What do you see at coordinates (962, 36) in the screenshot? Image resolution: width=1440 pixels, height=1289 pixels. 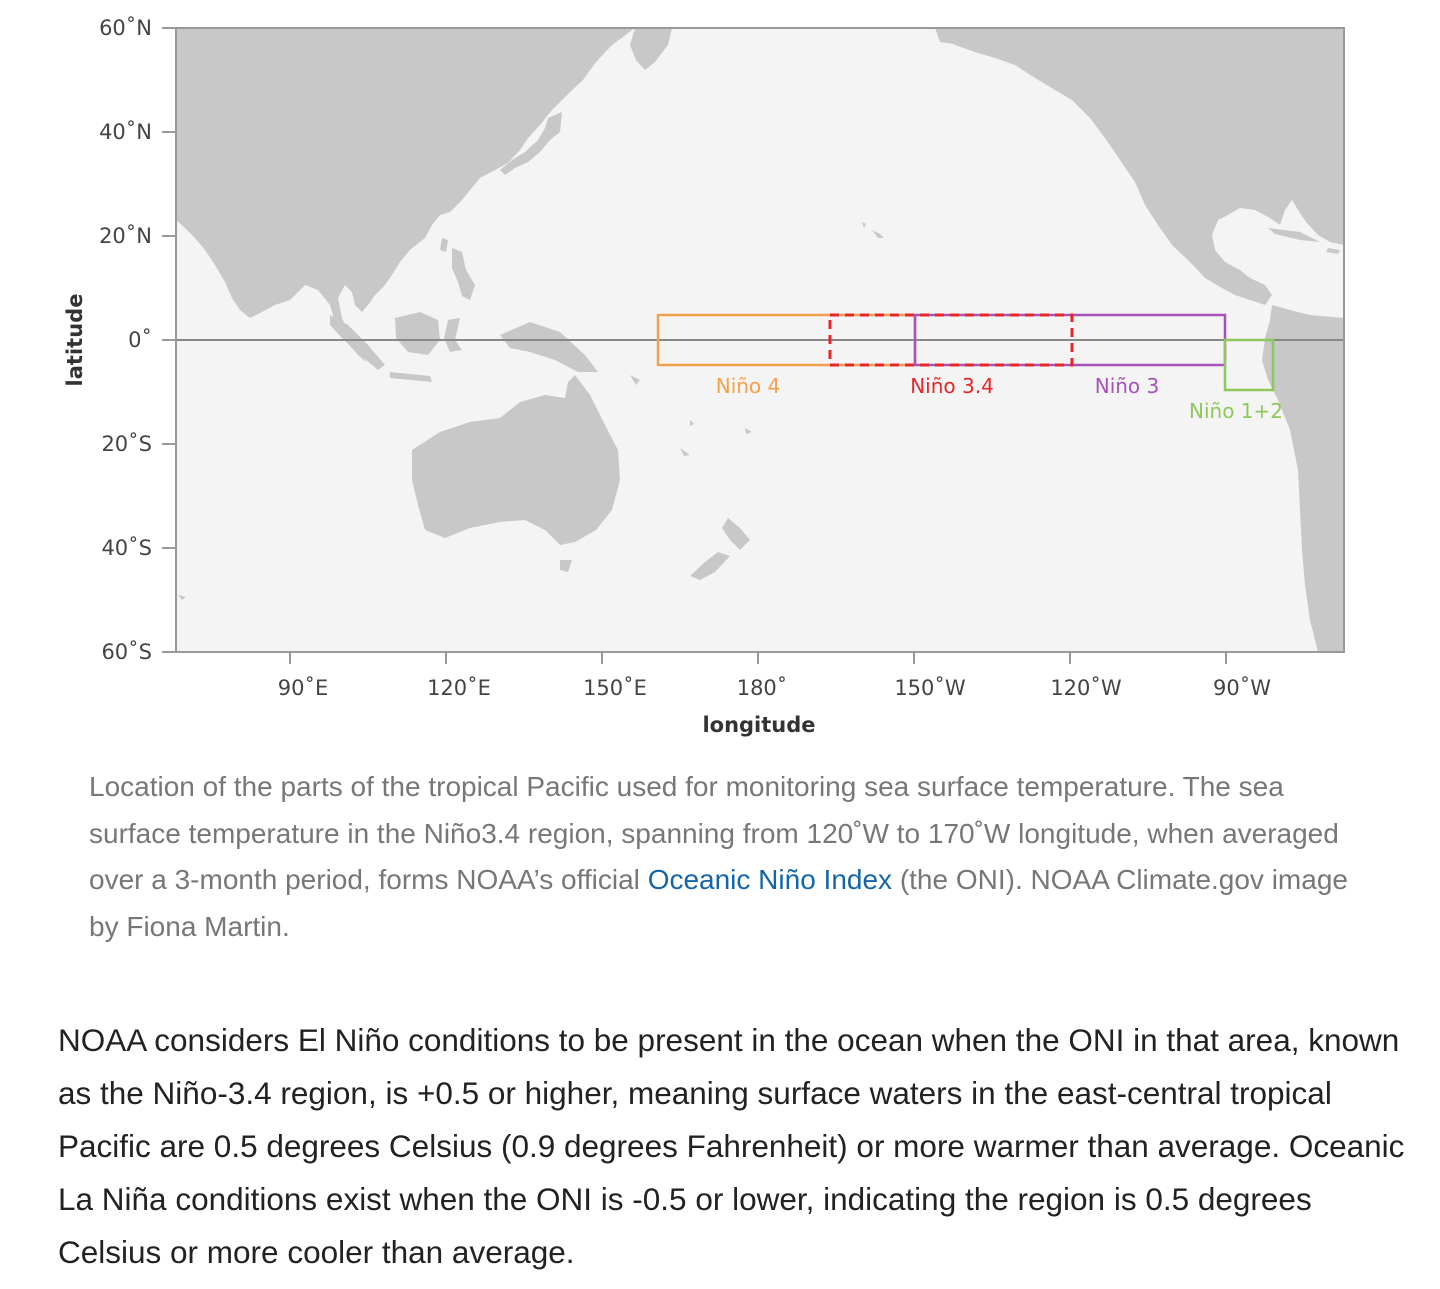 I see `alaska-landmass` at bounding box center [962, 36].